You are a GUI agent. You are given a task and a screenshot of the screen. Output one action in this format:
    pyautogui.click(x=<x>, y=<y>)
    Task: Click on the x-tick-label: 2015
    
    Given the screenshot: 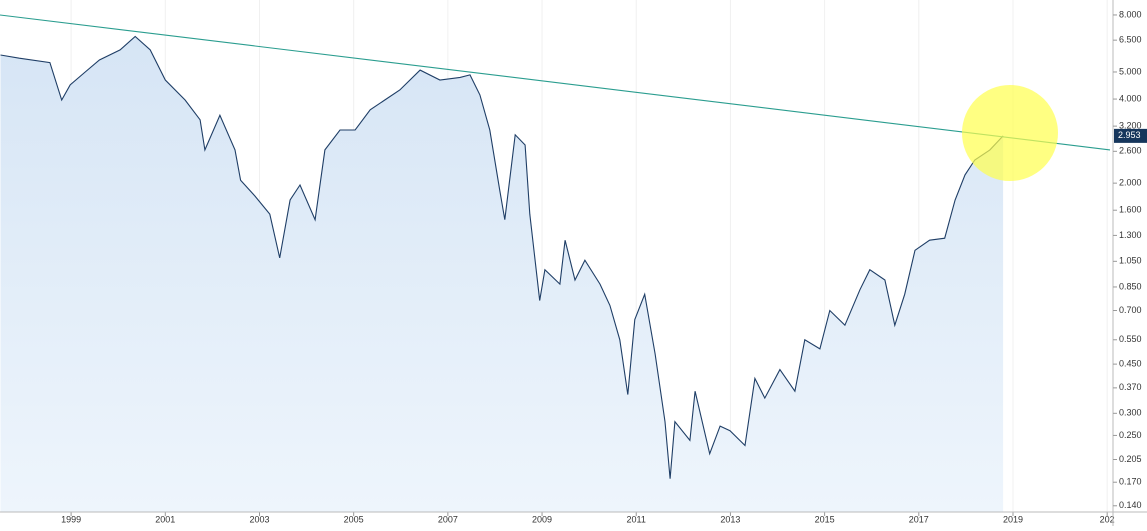 What is the action you would take?
    pyautogui.click(x=825, y=519)
    